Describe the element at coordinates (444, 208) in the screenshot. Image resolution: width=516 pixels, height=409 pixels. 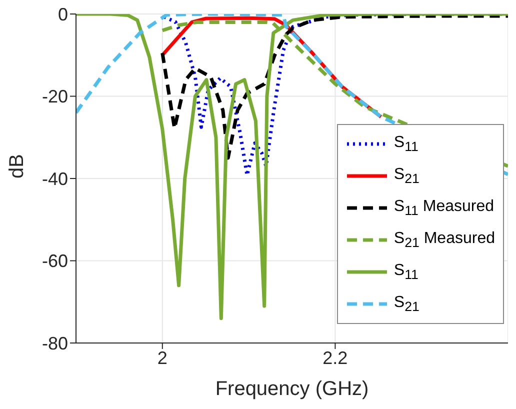
I see `legend-label: S$_{11}$ Measured` at that location.